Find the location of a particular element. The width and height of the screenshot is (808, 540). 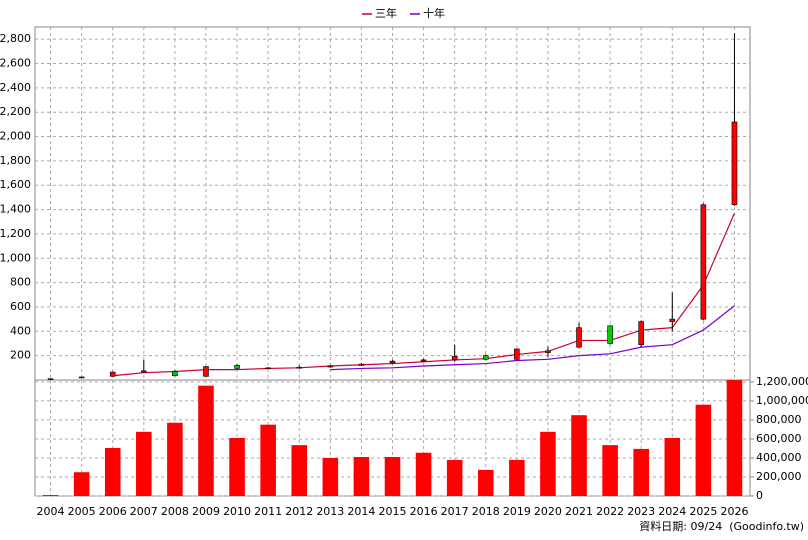

x-tick-label: 2005 is located at coordinates (82, 511).